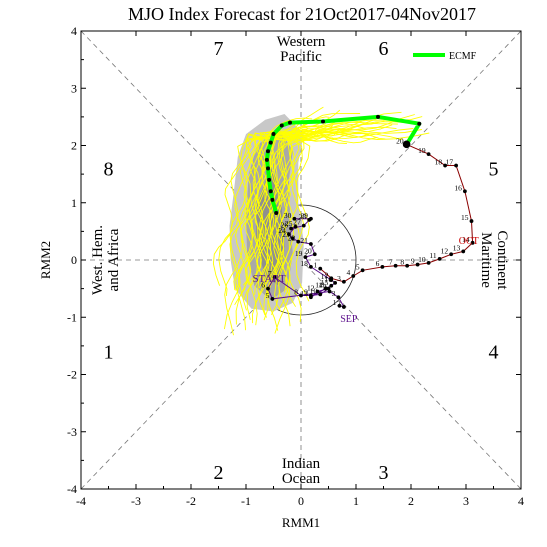 This screenshot has width=547, height=547. What do you see at coordinates (304, 240) in the screenshot?
I see `sep-path-day-label: 21` at bounding box center [304, 240].